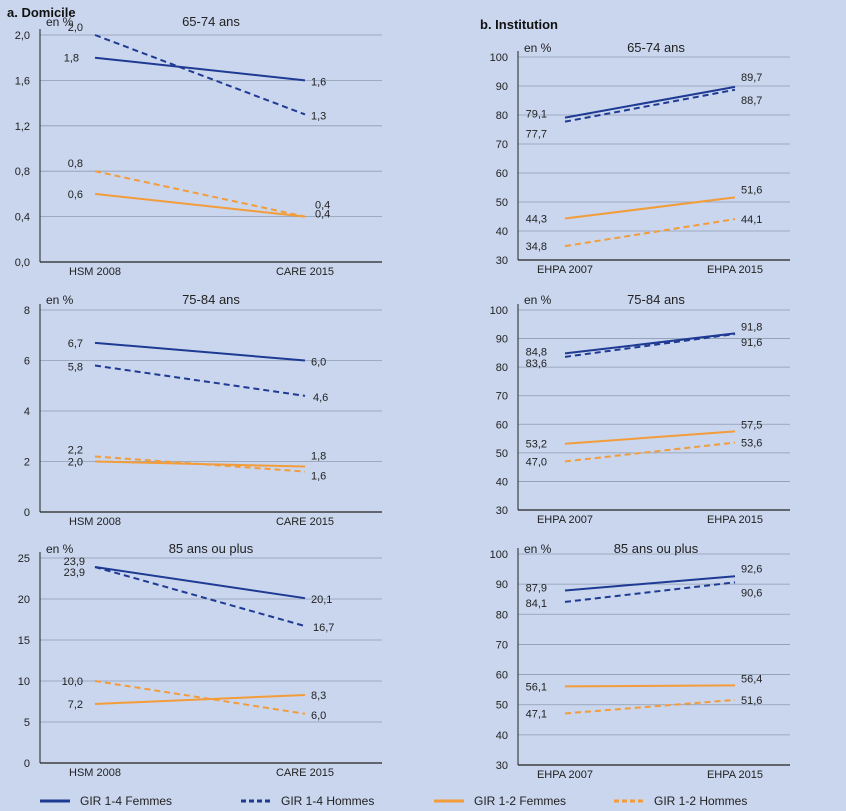 The width and height of the screenshot is (846, 811). I want to click on data-label: 87,9, so click(536, 588).